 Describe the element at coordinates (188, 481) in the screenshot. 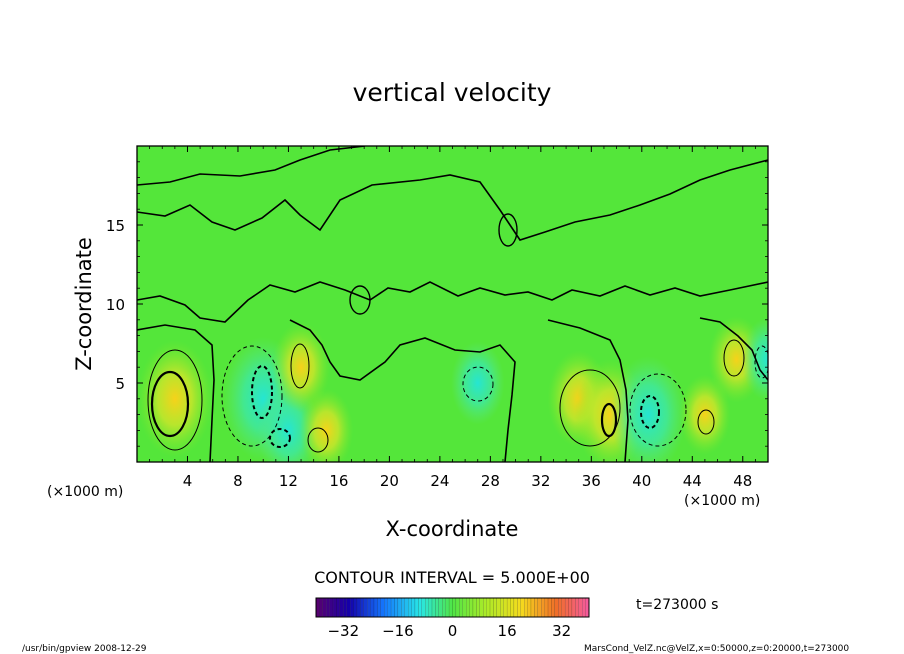

I see `x-tick-label-0: 4` at that location.